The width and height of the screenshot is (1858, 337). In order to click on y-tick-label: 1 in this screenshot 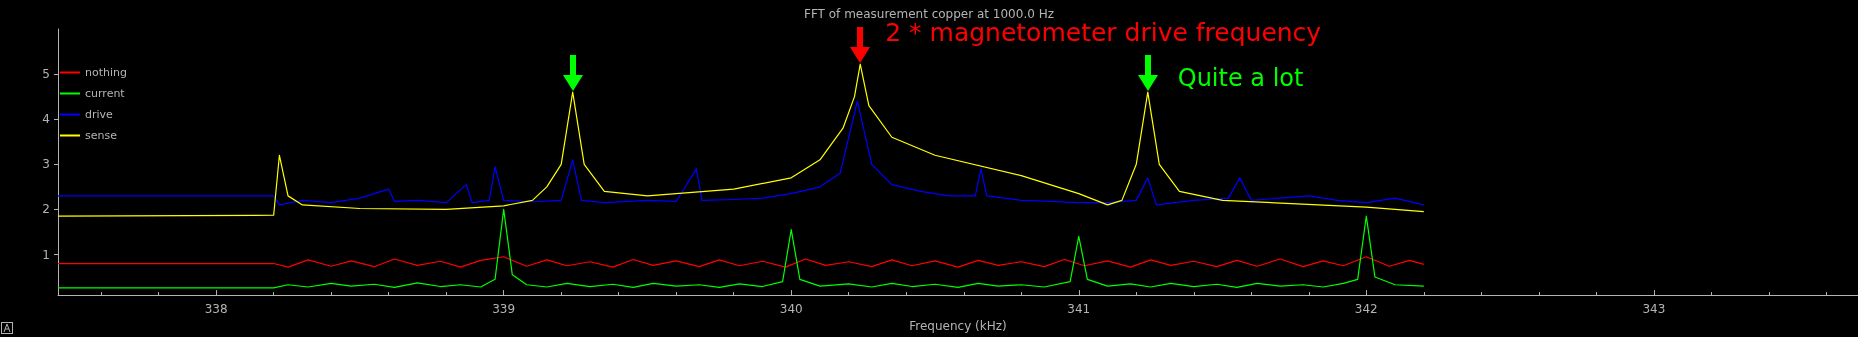, I will do `click(46, 254)`.